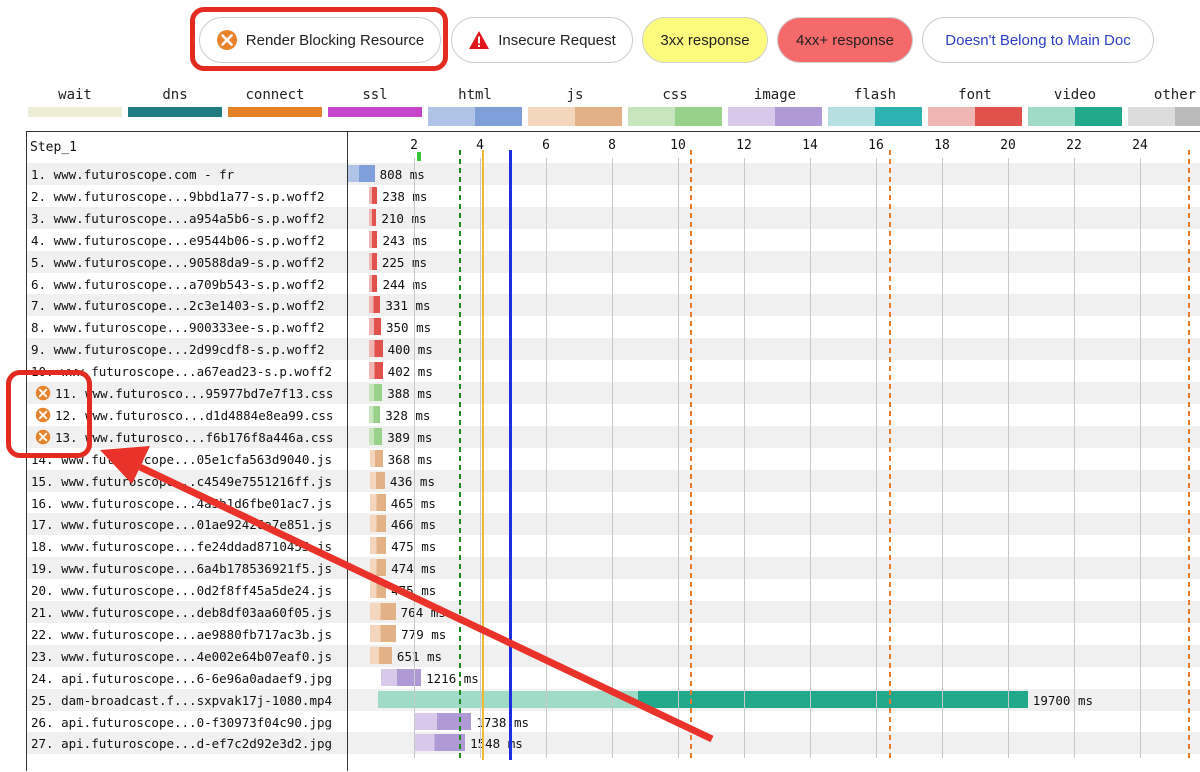 Image resolution: width=1200 pixels, height=772 pixels. Describe the element at coordinates (705, 40) in the screenshot. I see `3xx-response-legend-button: 3xx response` at that location.